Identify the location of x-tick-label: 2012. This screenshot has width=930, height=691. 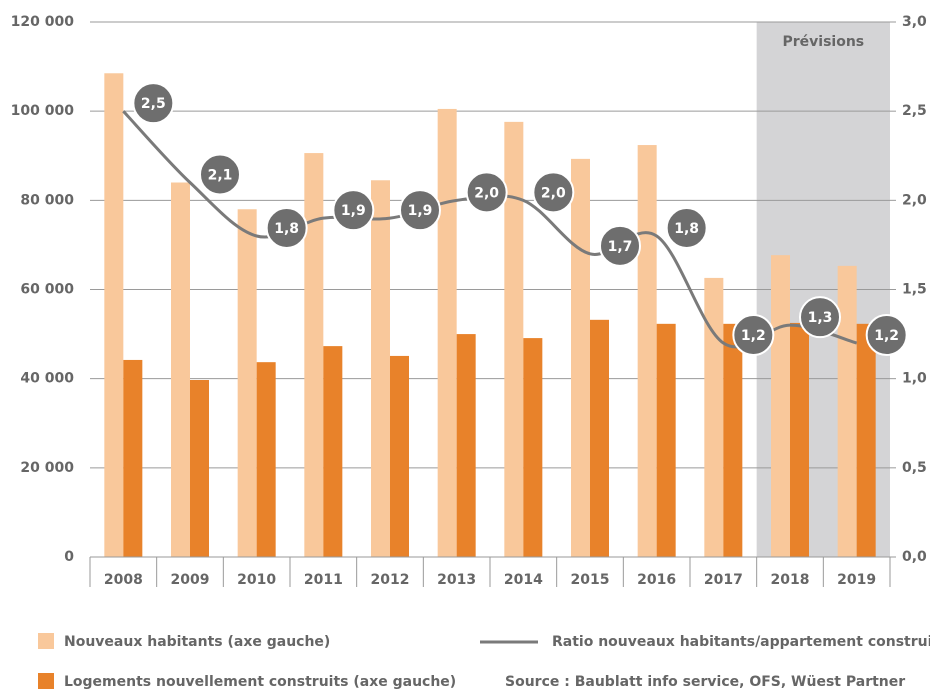
(390, 580).